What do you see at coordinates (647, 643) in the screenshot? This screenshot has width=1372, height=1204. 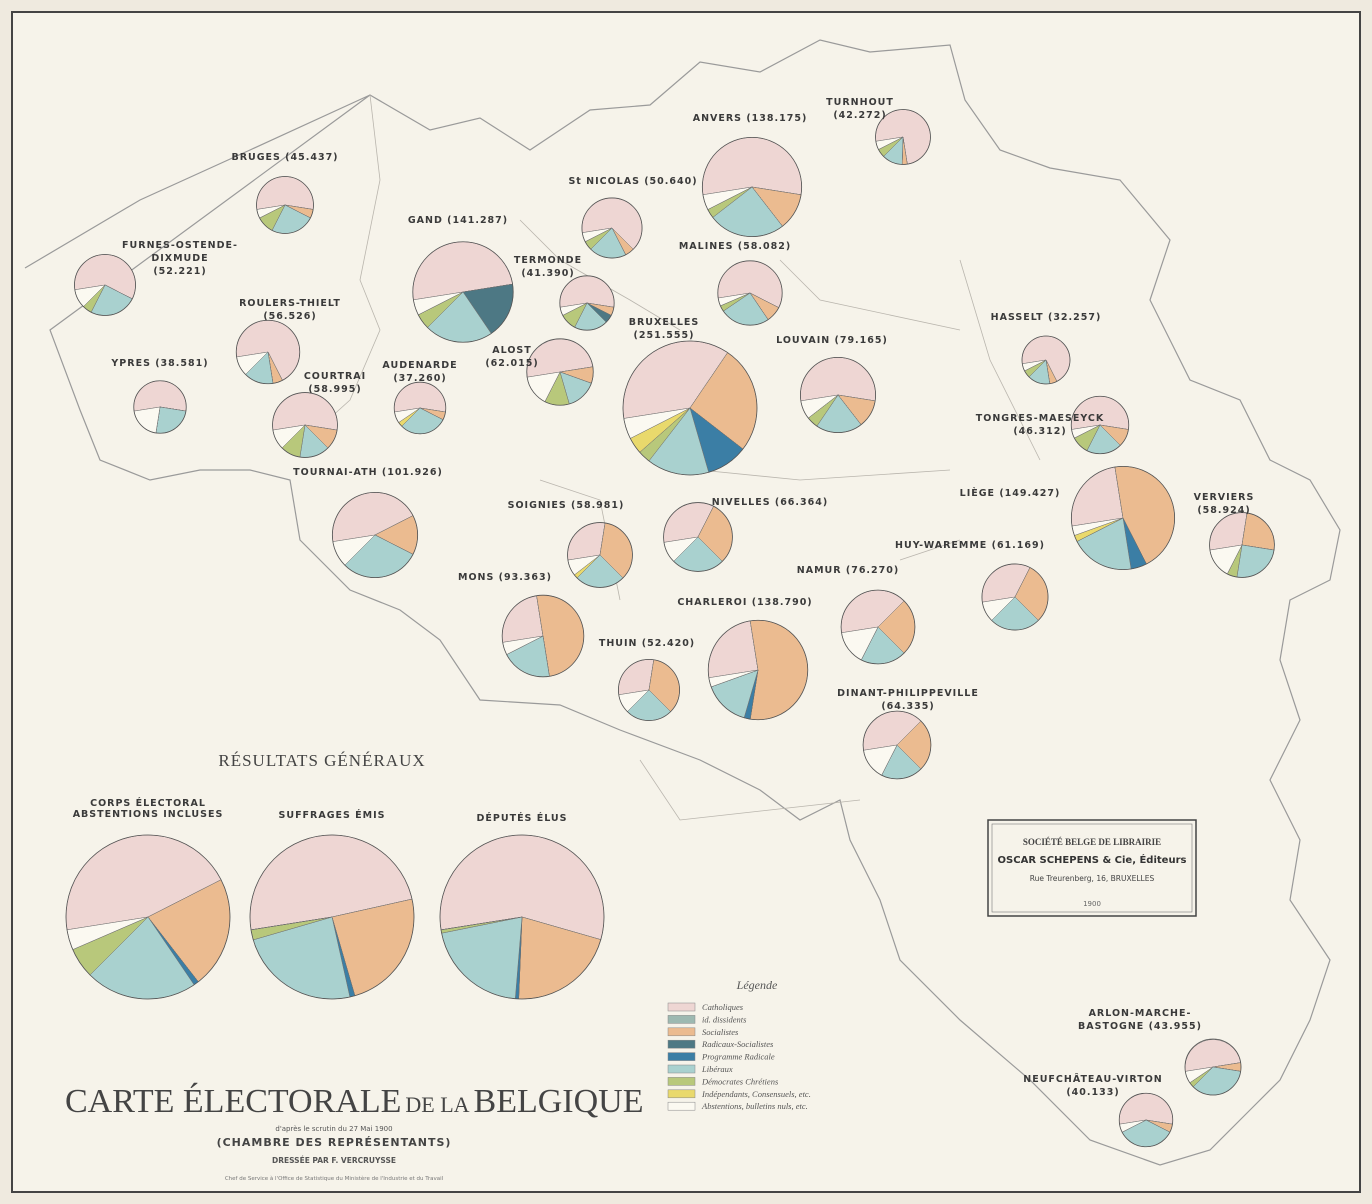 I see `district-label: THUIN (52.420)` at bounding box center [647, 643].